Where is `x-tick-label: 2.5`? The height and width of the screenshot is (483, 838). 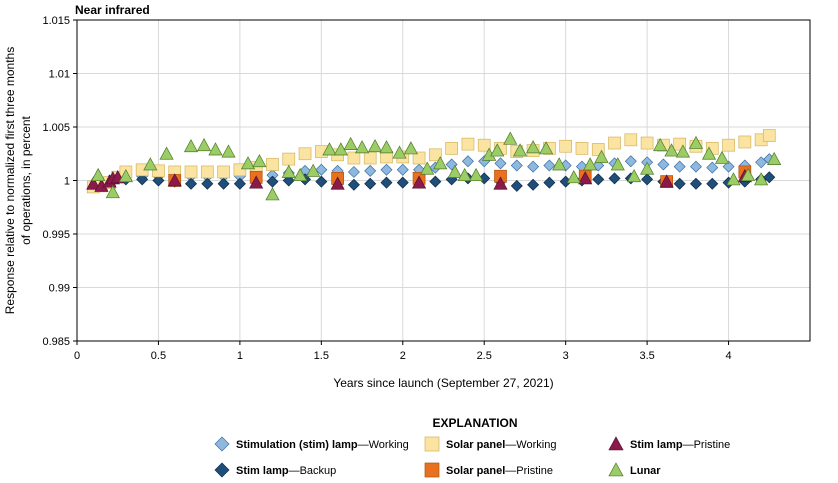 x-tick-label: 2.5 is located at coordinates (484, 356).